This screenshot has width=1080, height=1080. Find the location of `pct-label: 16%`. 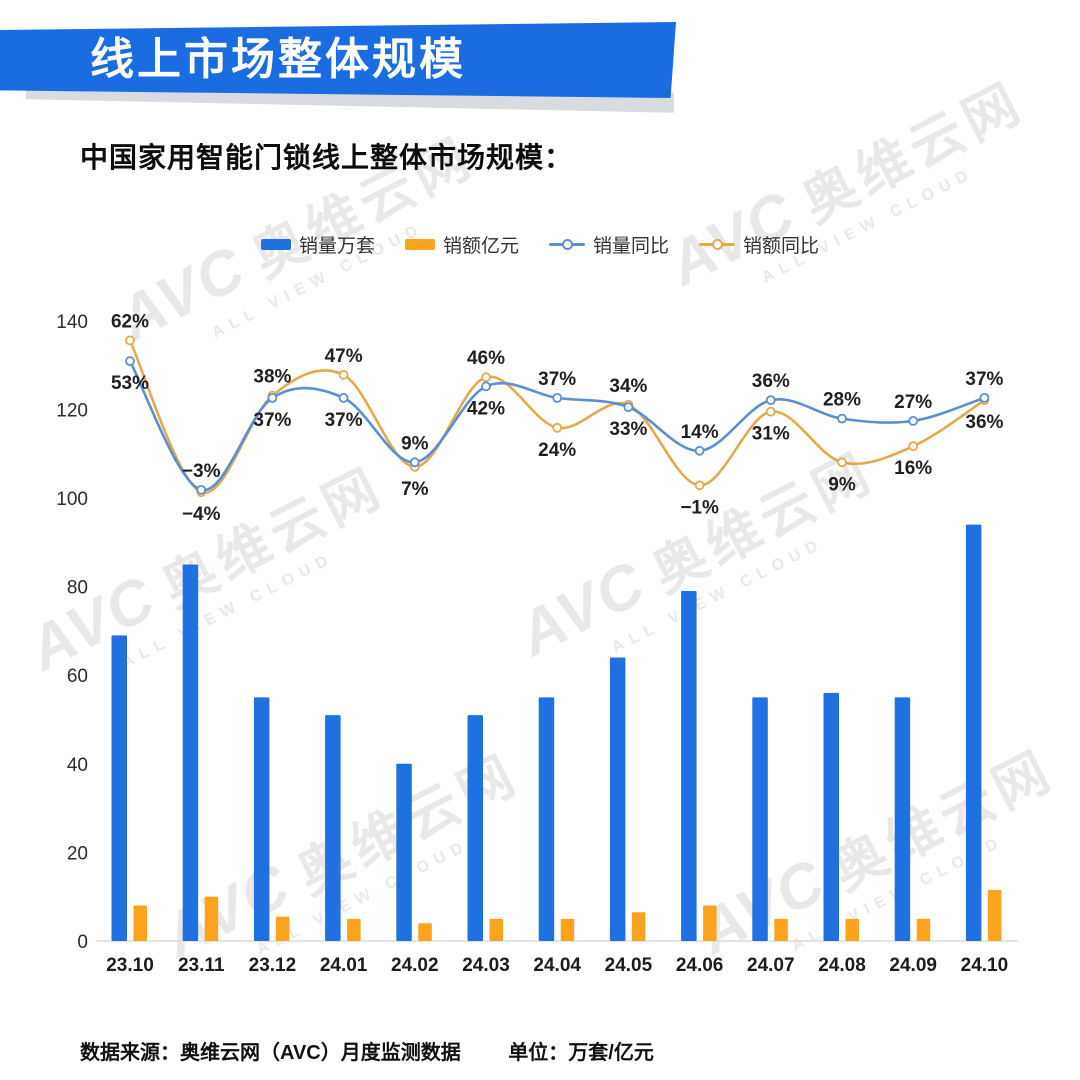

pct-label: 16% is located at coordinates (913, 468).